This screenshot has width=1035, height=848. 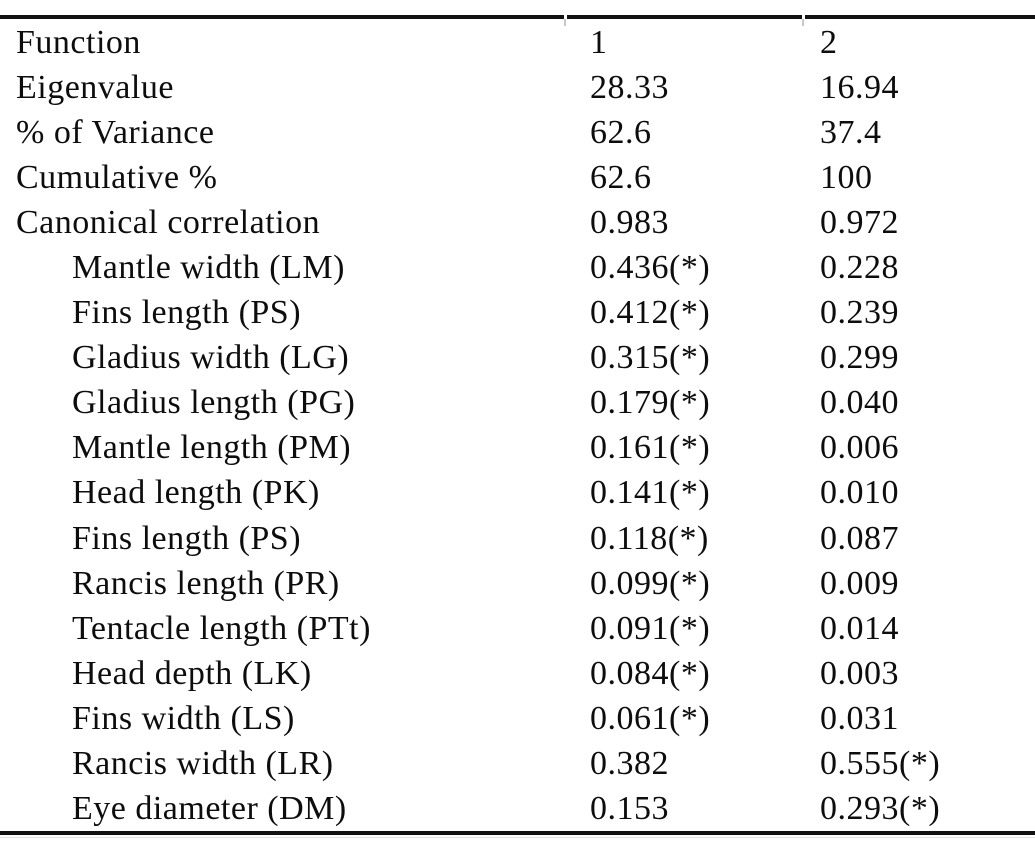 I want to click on table-row: Tentacle length (PTt) 0.091(*) 0.014, so click(x=517, y=628).